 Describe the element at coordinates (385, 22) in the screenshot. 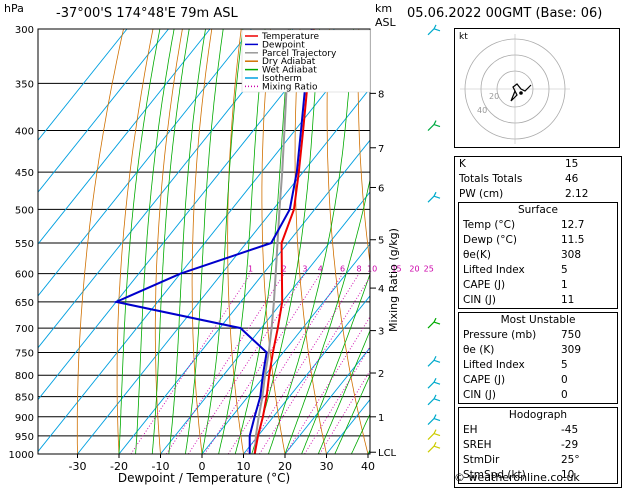

I see `height-sub-units: ASL` at that location.